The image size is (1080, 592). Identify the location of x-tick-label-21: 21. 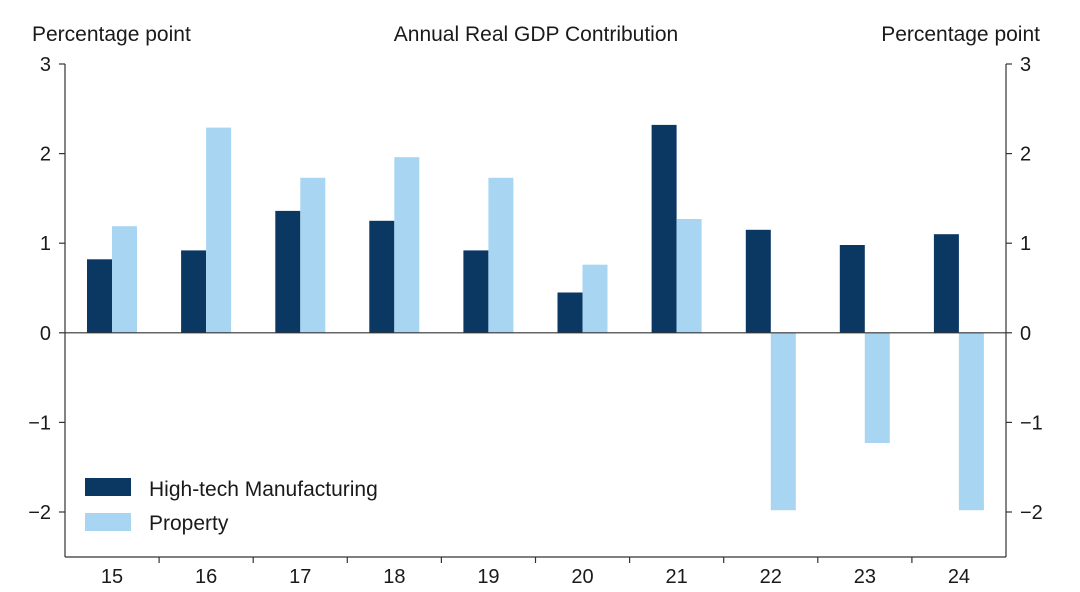
(677, 577).